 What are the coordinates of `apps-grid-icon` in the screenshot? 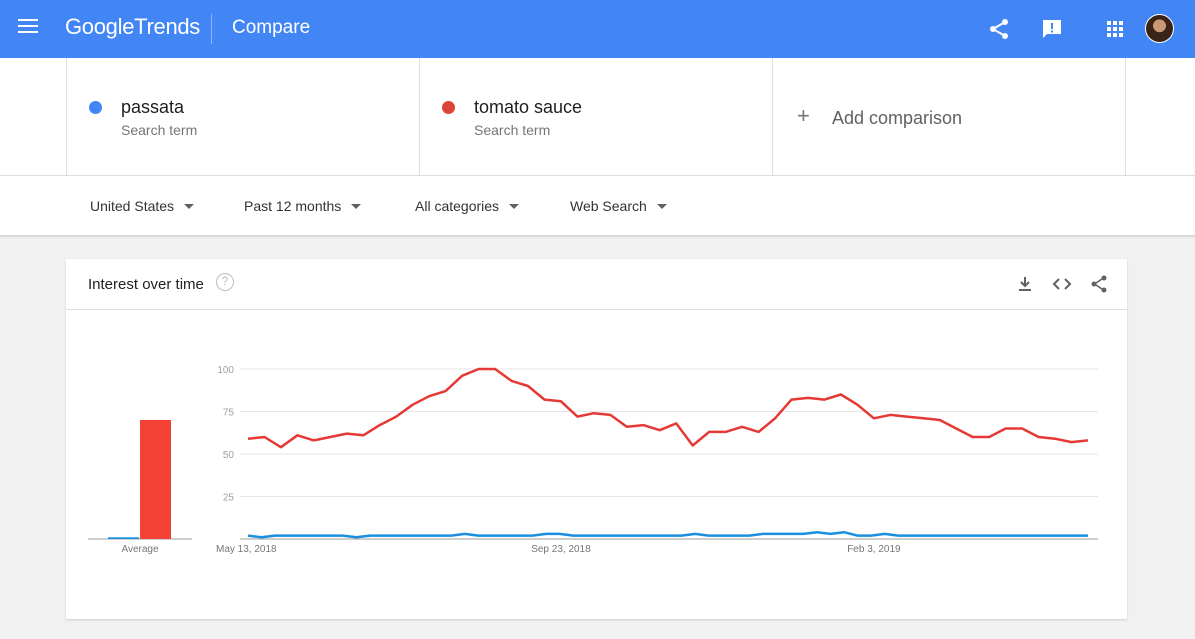 It's located at (1115, 29).